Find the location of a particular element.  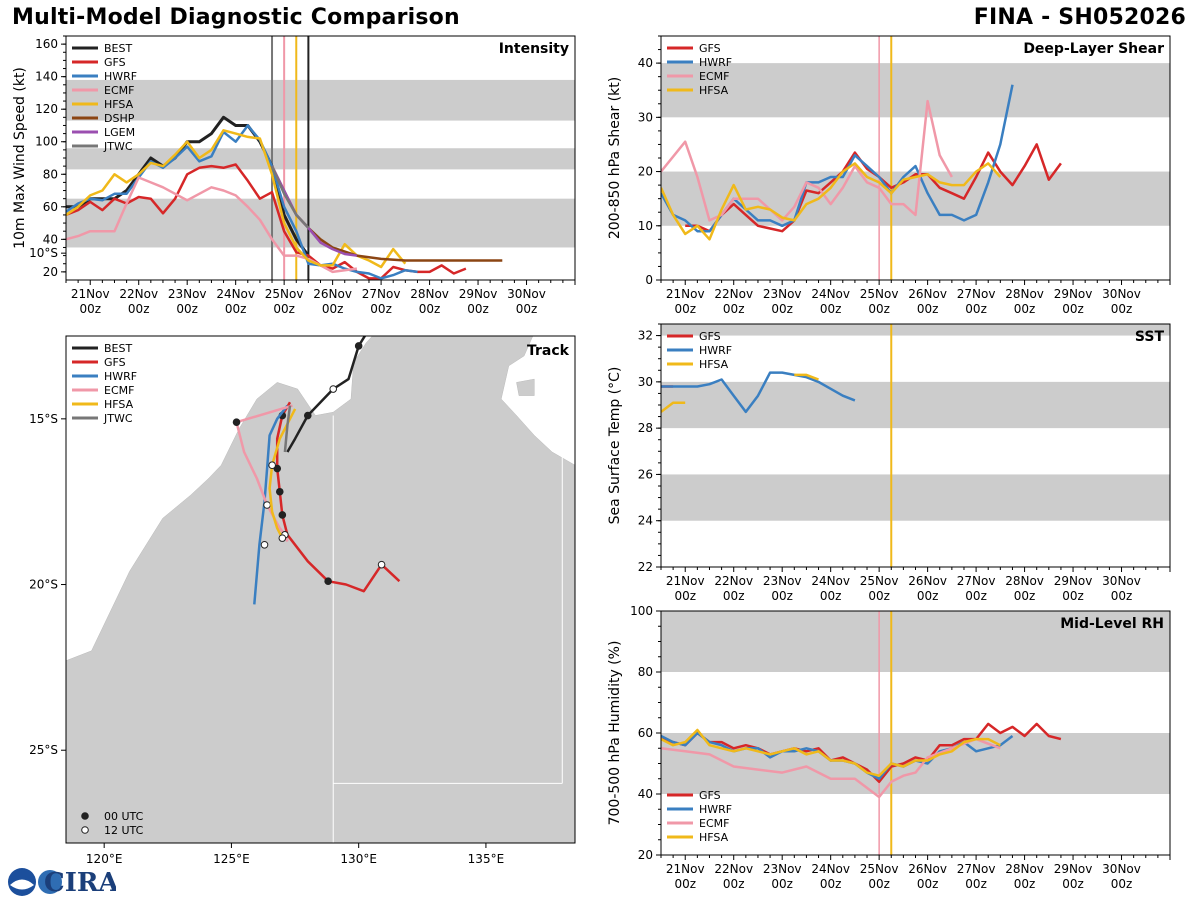

logo-text: CIRA is located at coordinates (80, 883).